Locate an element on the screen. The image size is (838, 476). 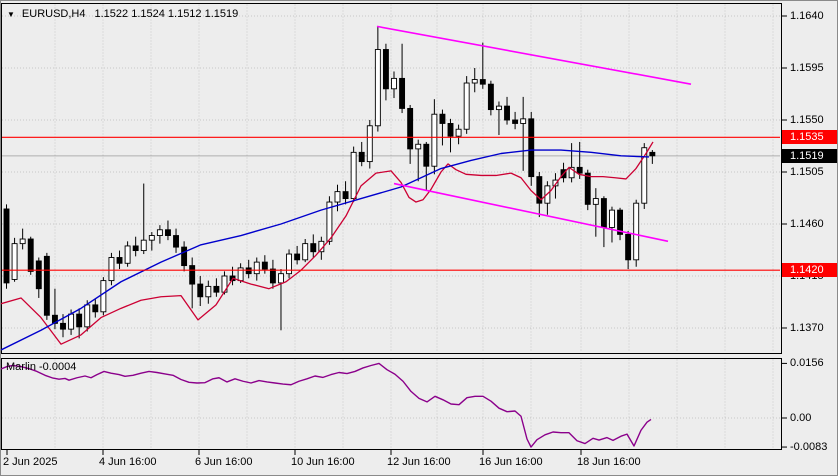
indicator-tick-label: -0.0083 is located at coordinates (809, 447).